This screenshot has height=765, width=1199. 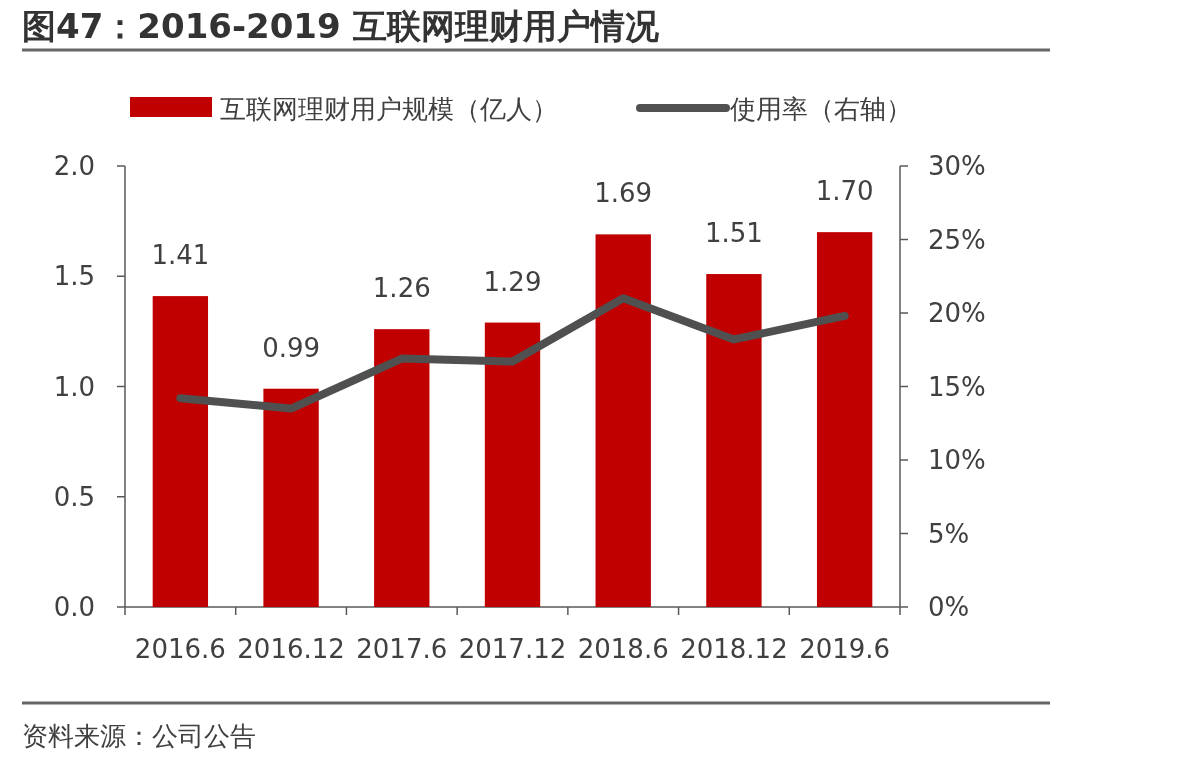 I want to click on data-label: 1.51, so click(x=733, y=233).